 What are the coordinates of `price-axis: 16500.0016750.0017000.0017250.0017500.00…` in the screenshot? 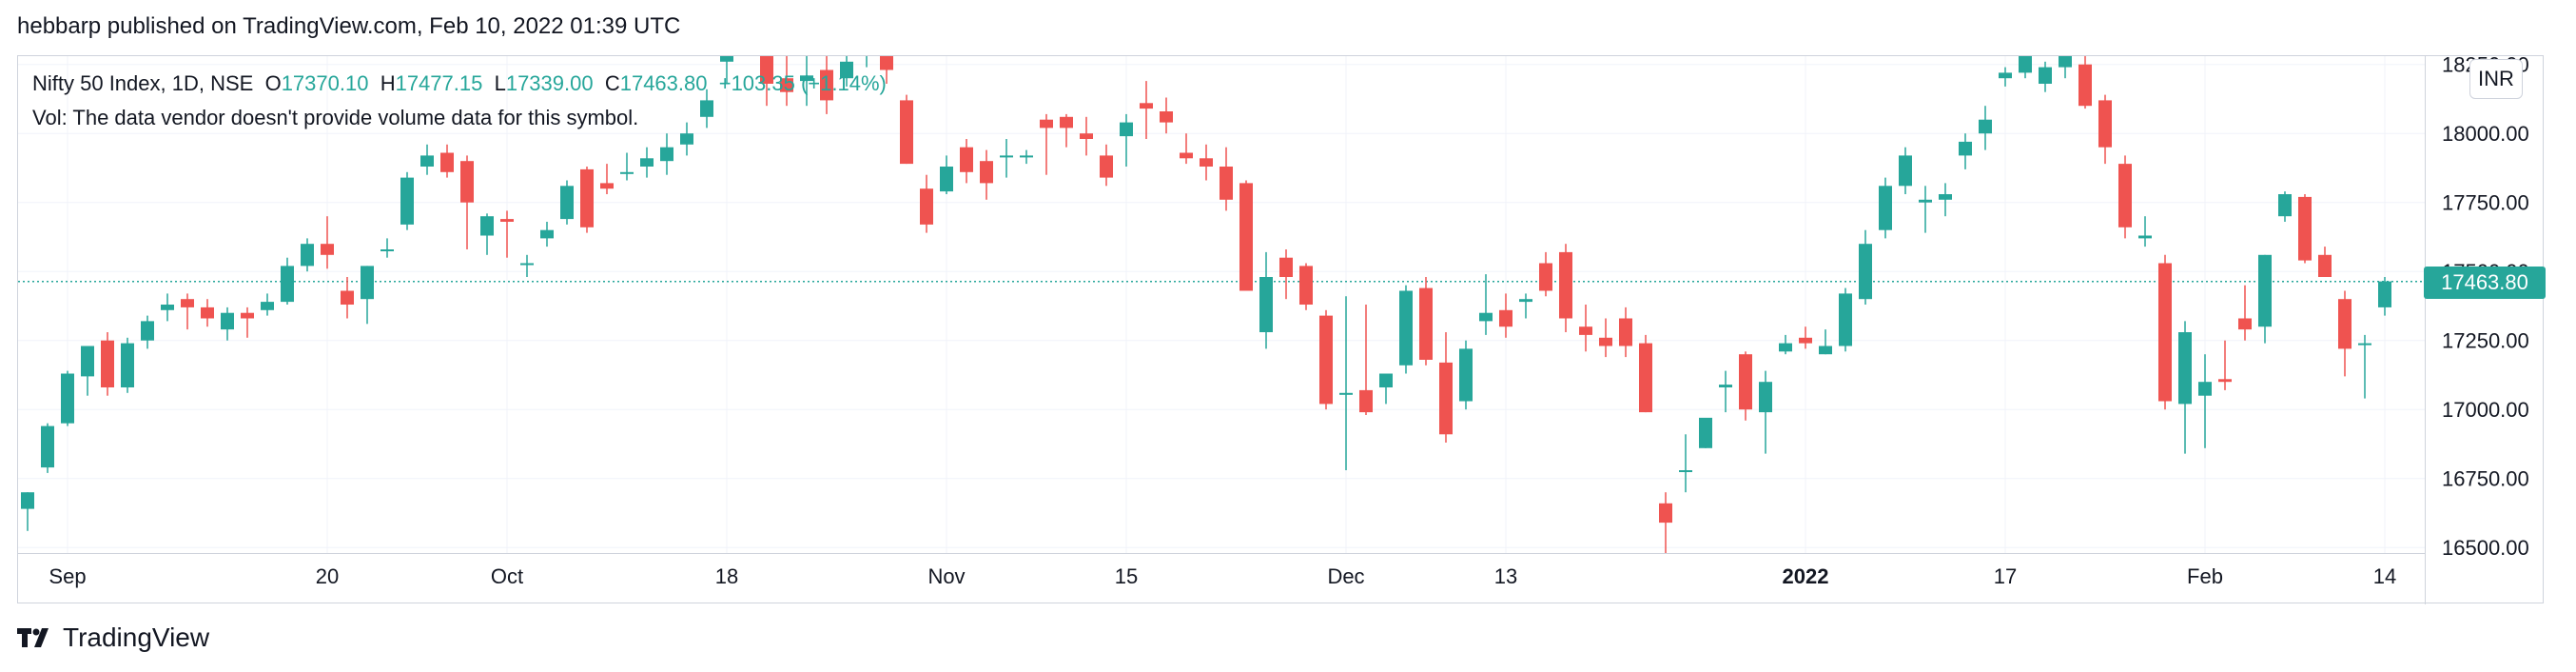 It's located at (2485, 308).